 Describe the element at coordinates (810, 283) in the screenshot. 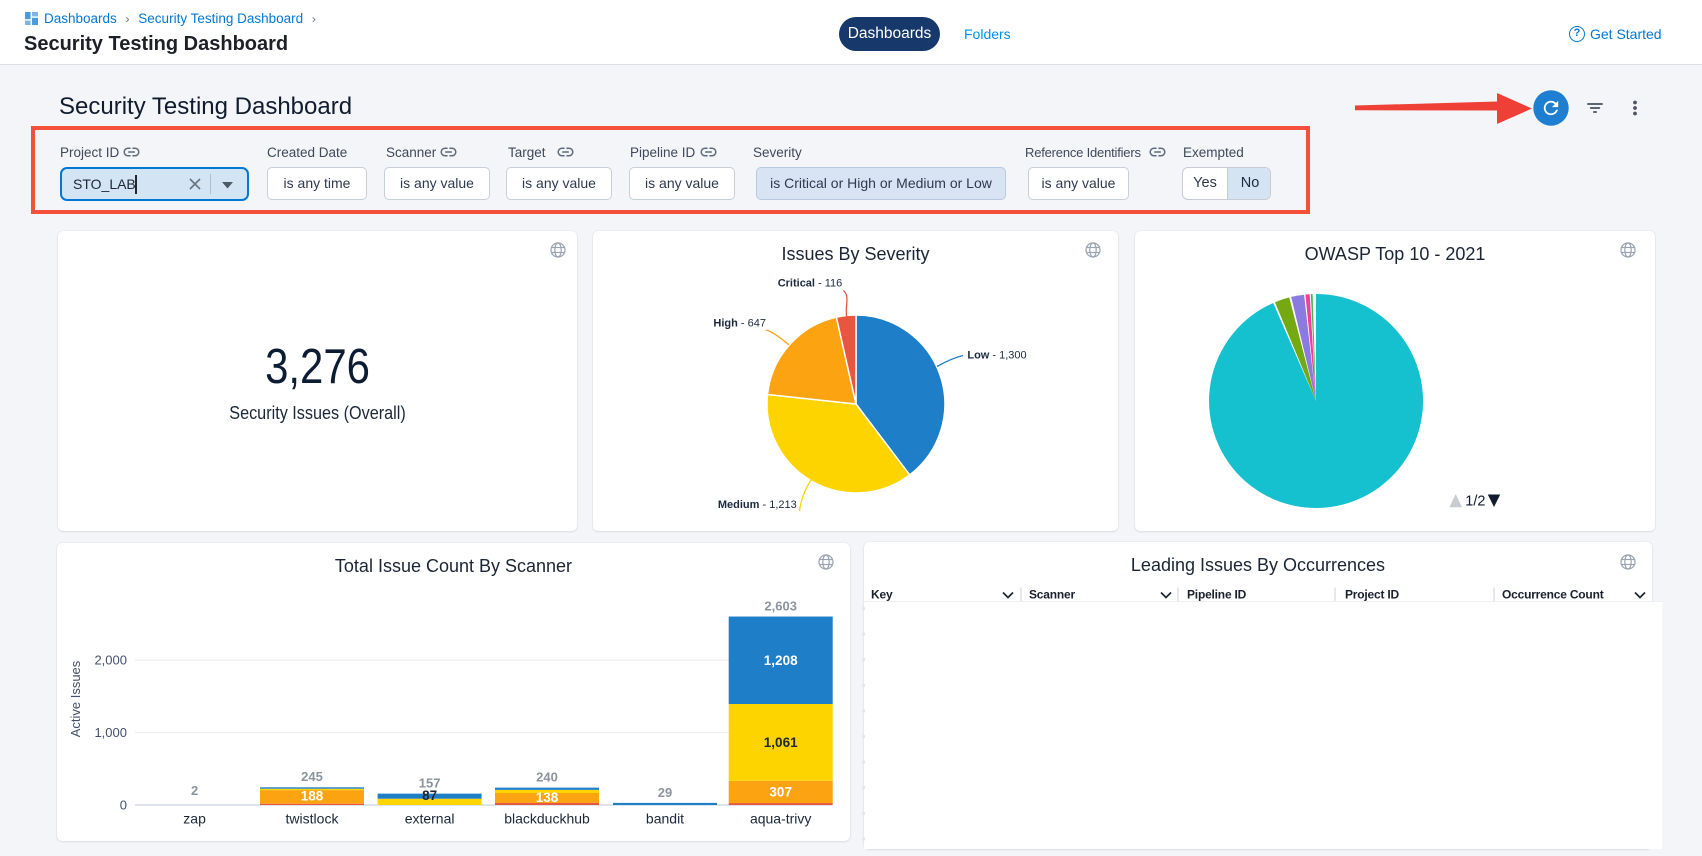

I see `svg-text: Critical - 116` at that location.